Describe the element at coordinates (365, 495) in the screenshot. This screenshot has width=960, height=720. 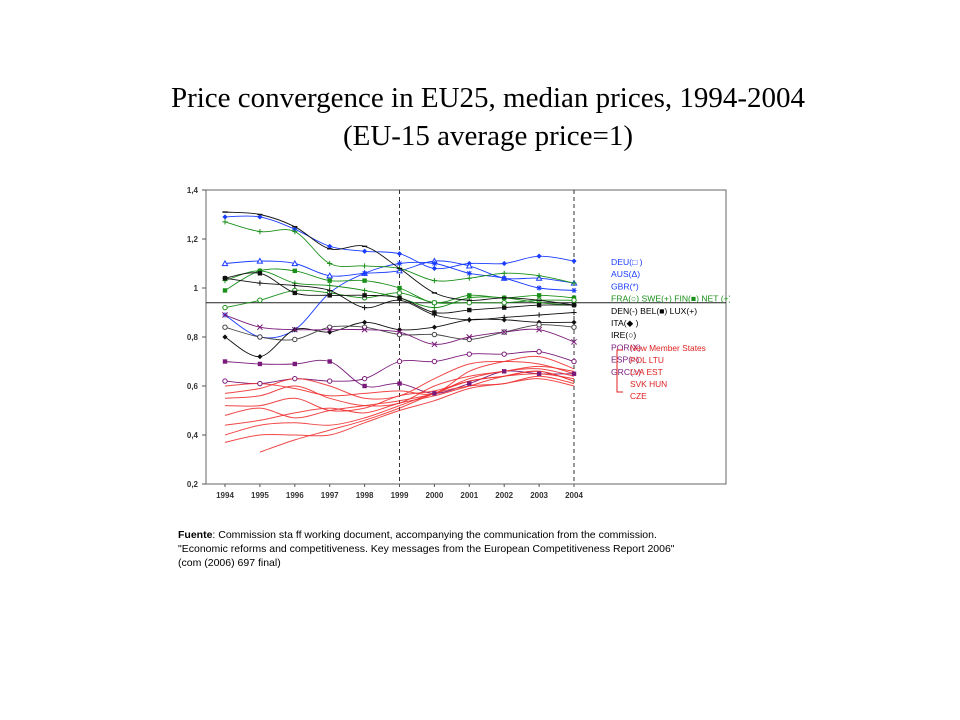
I see `x-tick-label: 1998` at that location.